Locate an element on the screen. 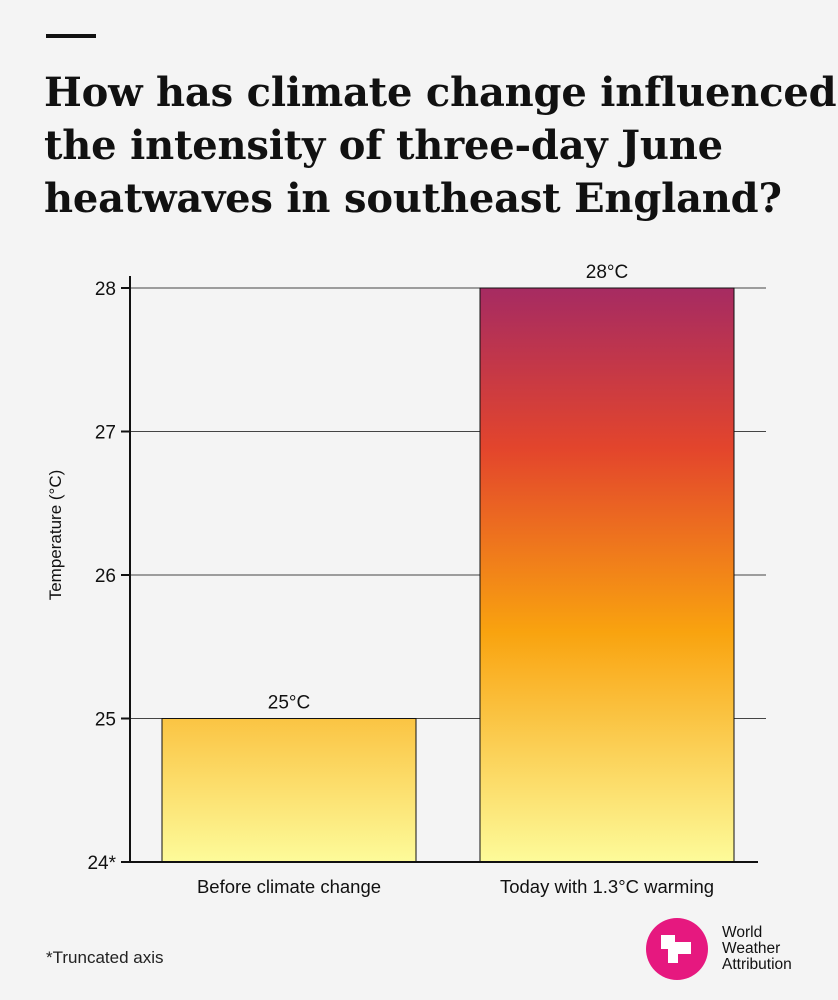 This screenshot has height=1000, width=838. wwa-logo-text: World Weather Attribution is located at coordinates (757, 949).